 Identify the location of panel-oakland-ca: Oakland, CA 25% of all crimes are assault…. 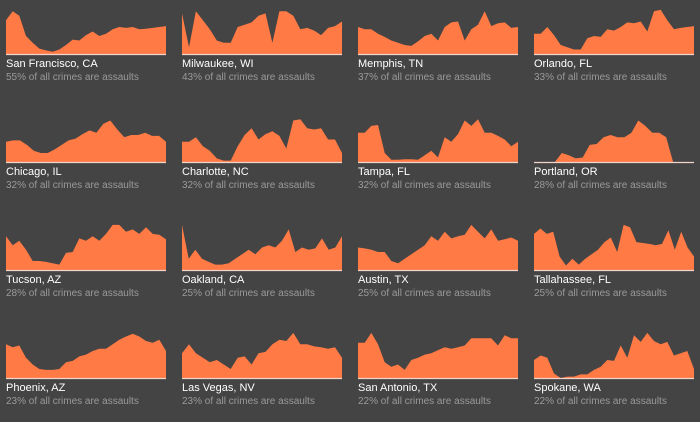
(262, 269).